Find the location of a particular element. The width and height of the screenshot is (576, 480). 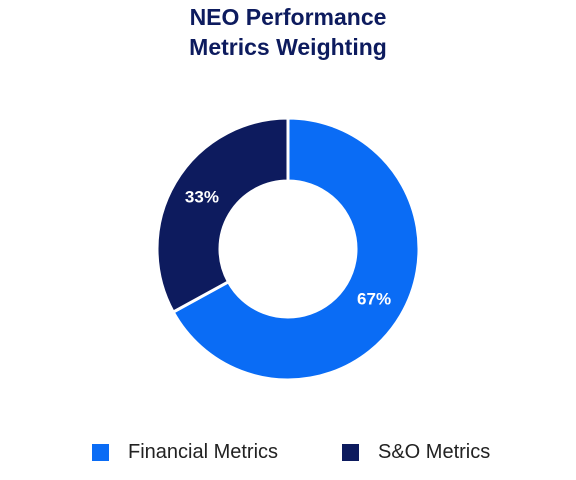

chart-title: NEO Performance Metrics Weighting is located at coordinates (288, 32).